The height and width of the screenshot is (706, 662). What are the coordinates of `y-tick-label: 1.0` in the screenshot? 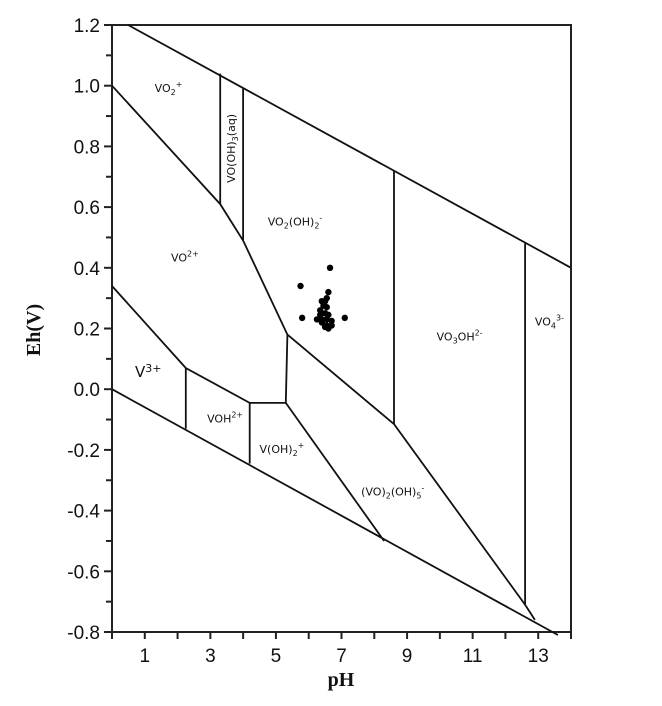 It's located at (87, 87).